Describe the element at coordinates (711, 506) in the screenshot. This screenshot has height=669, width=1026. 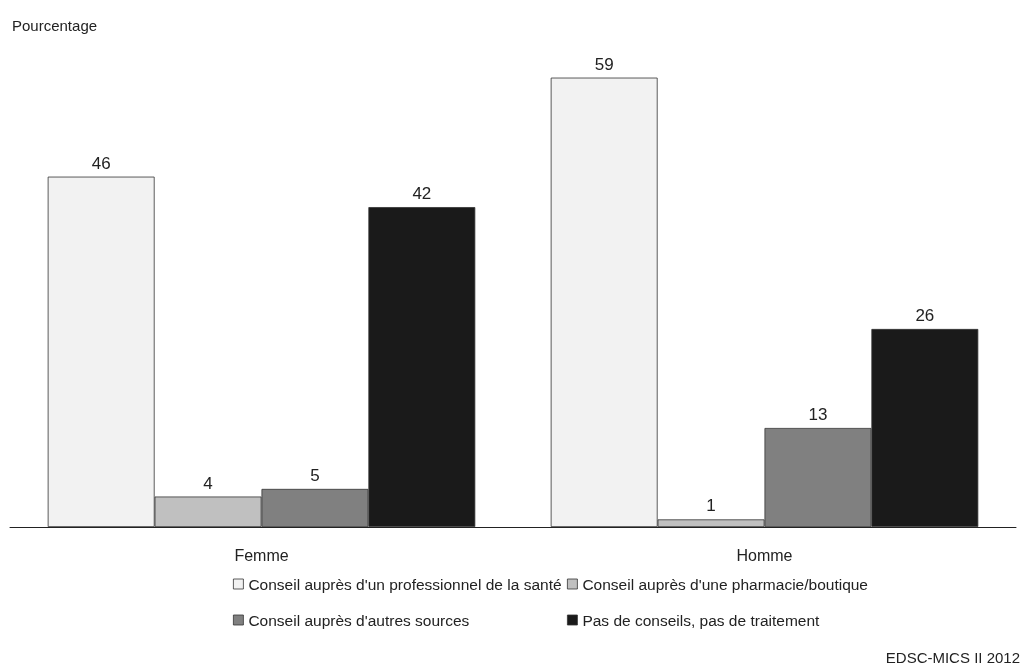
I see `data-label: 1` at that location.